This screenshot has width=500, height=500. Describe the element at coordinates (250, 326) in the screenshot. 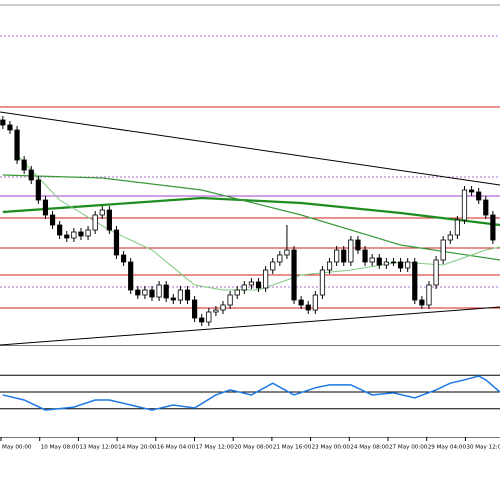

I see `trend-line` at that location.